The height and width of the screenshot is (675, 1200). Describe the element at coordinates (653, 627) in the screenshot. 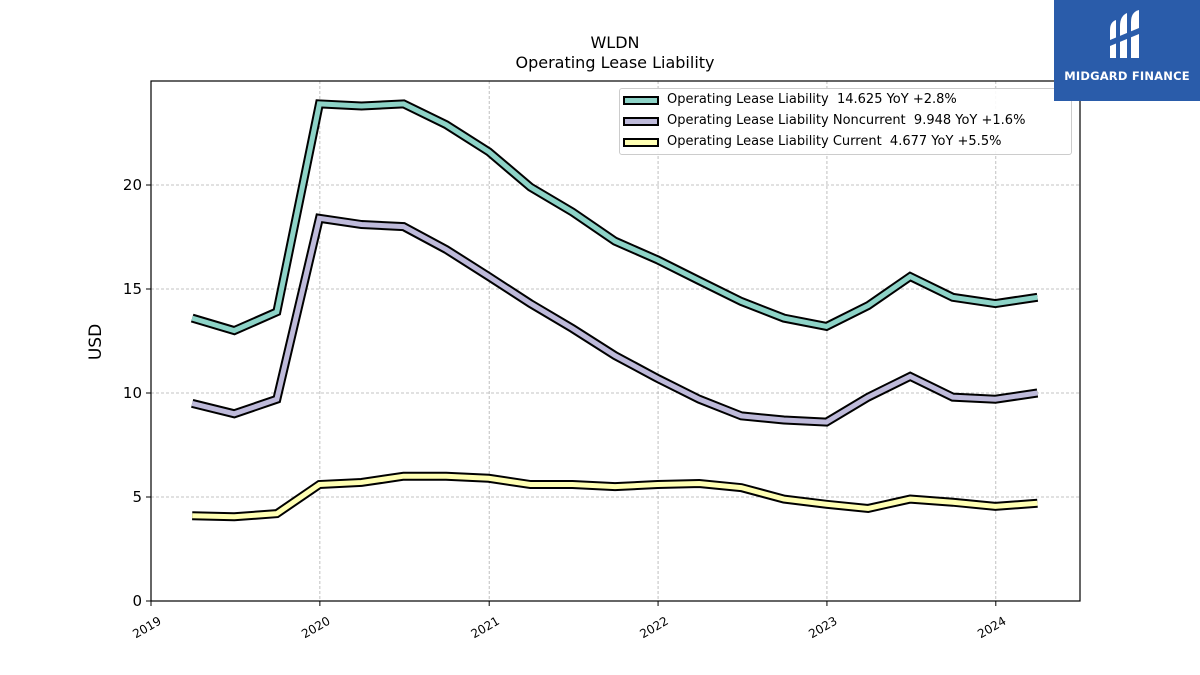

I see `x-tick-label: 2022` at that location.